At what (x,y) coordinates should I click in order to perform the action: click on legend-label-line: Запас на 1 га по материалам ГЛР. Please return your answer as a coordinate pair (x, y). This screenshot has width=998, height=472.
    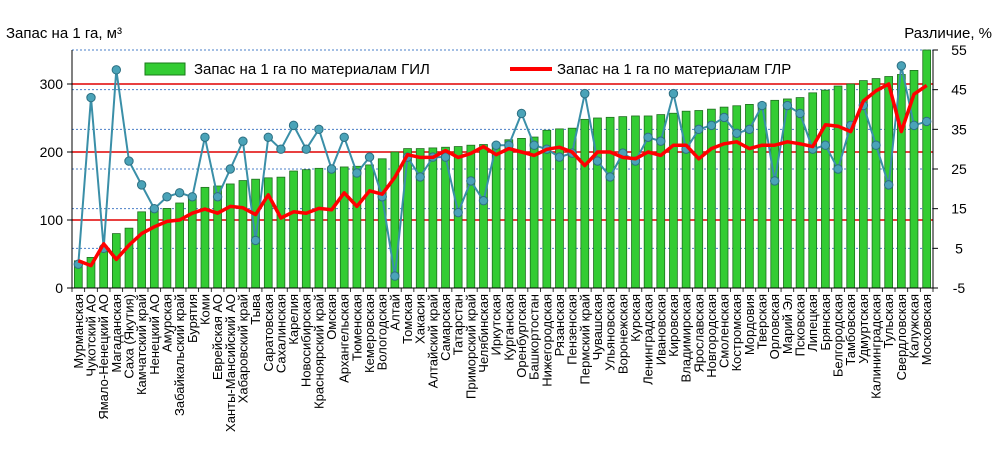
    Looking at the image, I should click on (674, 69).